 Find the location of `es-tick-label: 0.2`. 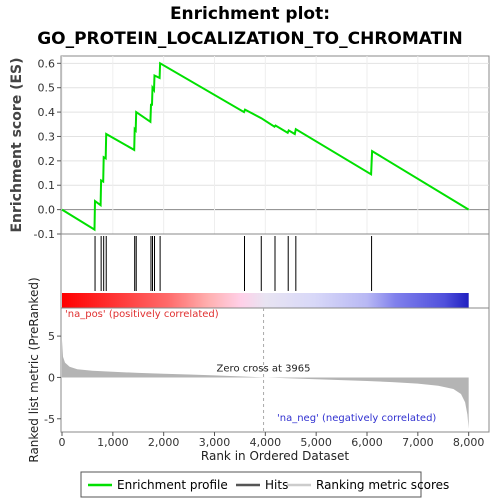

es-tick-label: 0.2 is located at coordinates (47, 161).